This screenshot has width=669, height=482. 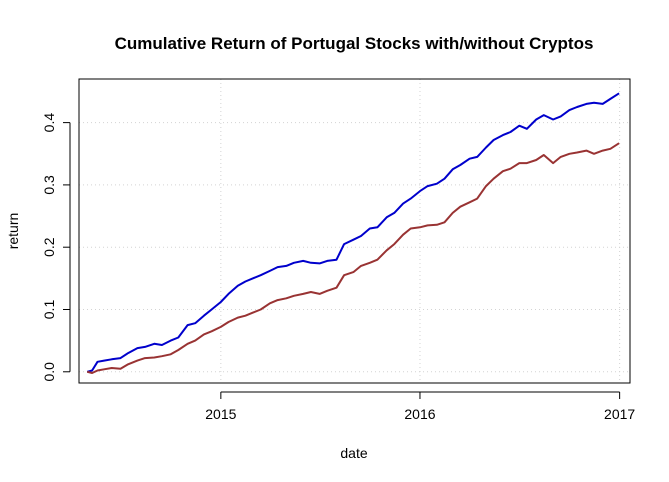 I want to click on x-tick-label: 2016, so click(x=419, y=414).